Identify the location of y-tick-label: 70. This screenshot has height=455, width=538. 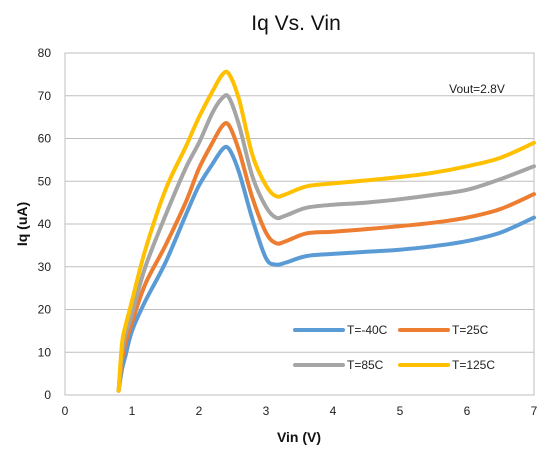
(45, 96).